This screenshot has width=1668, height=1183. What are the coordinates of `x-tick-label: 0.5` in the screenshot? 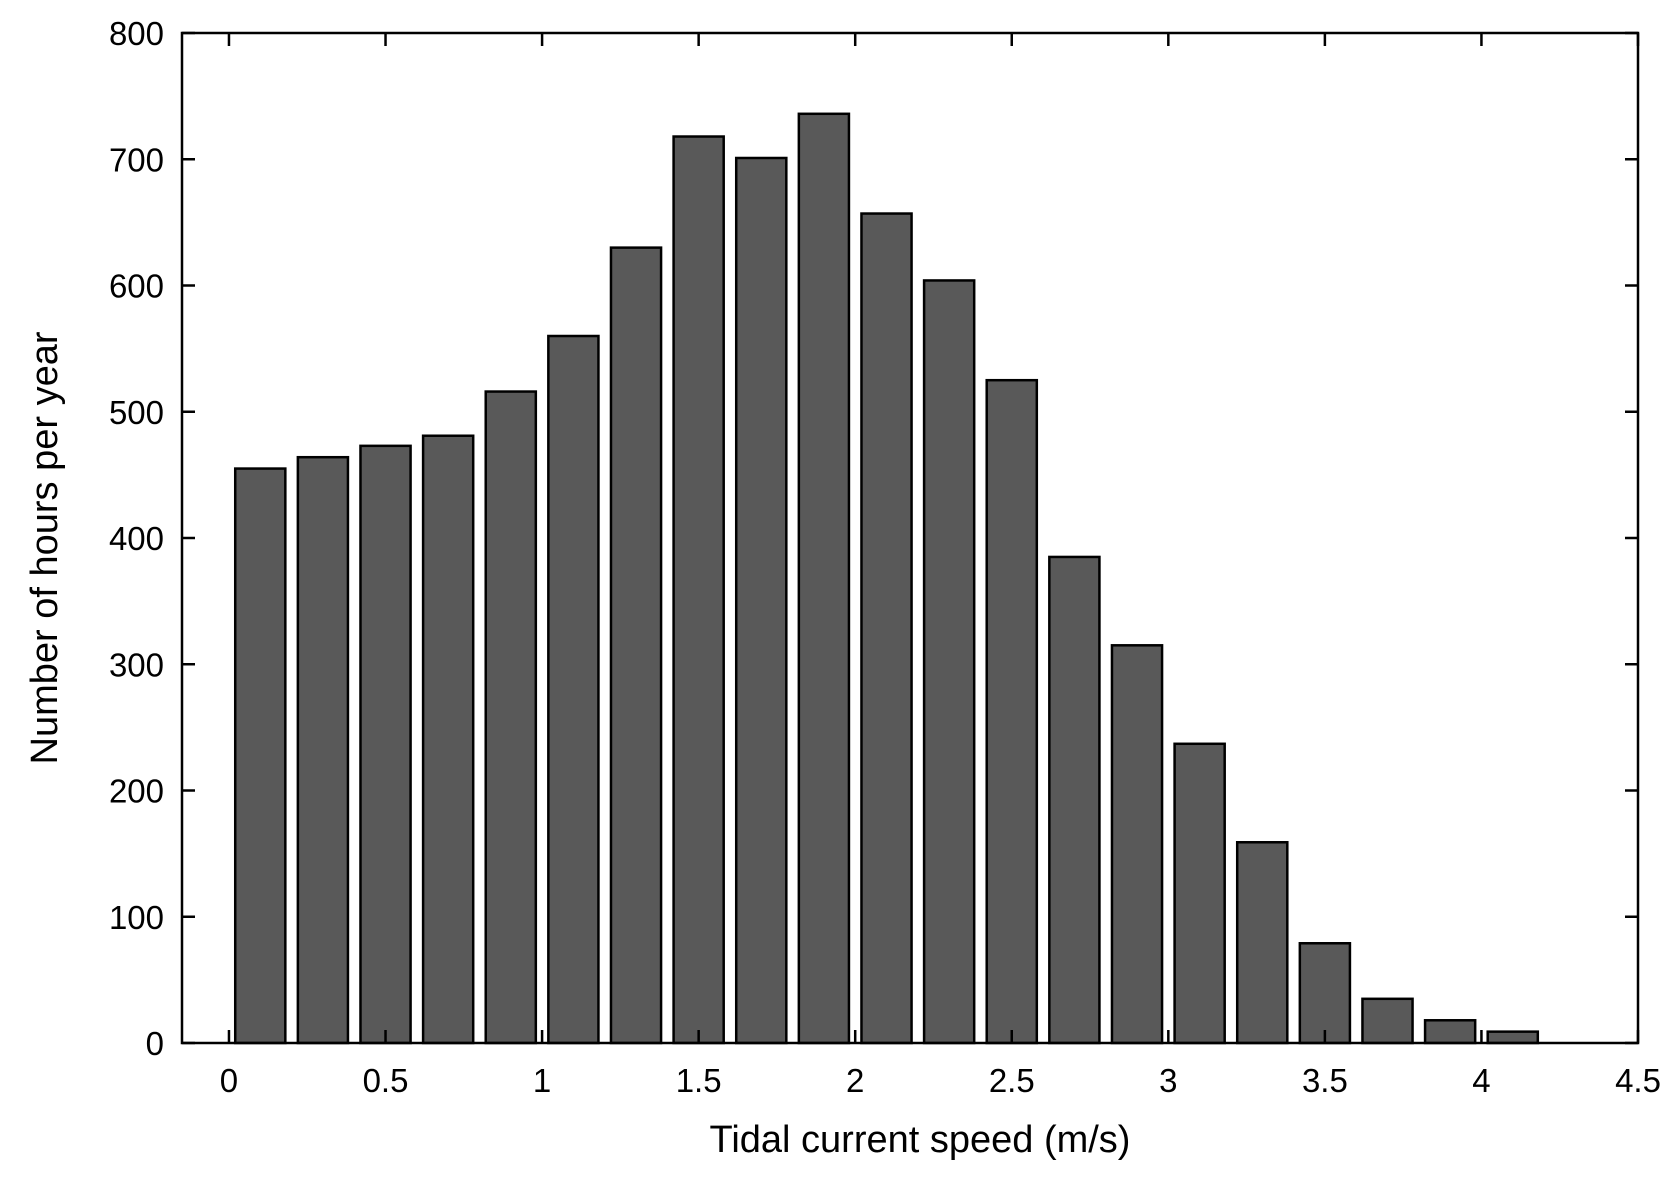 It's located at (386, 1080).